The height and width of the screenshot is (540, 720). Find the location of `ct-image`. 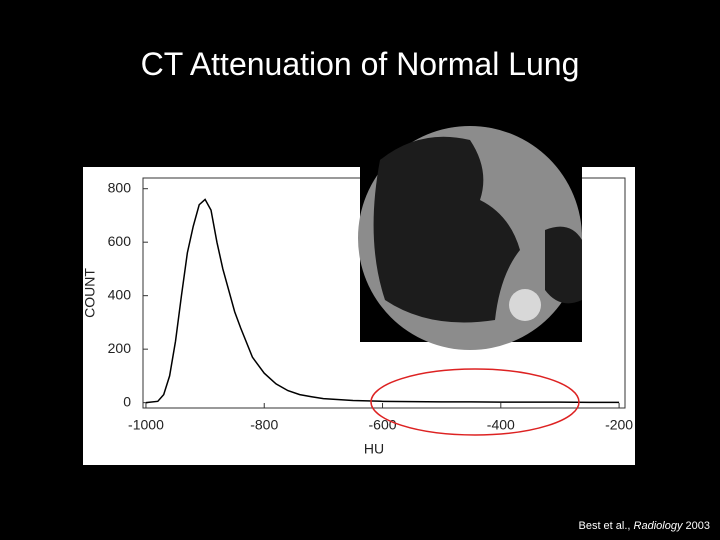

ct-image is located at coordinates (470, 236).